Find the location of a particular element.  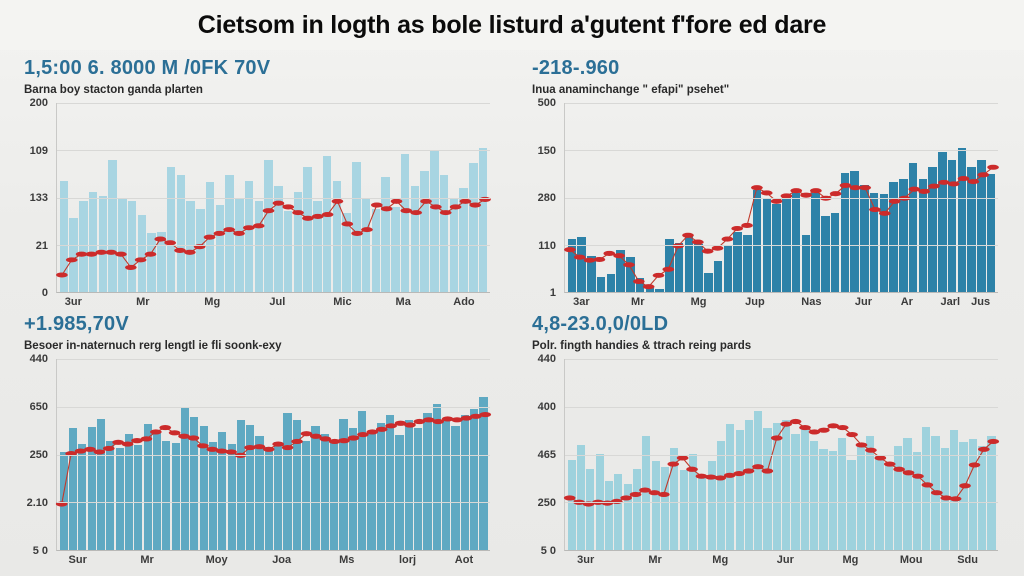

y-tick-label: 21 is located at coordinates (41, 245).